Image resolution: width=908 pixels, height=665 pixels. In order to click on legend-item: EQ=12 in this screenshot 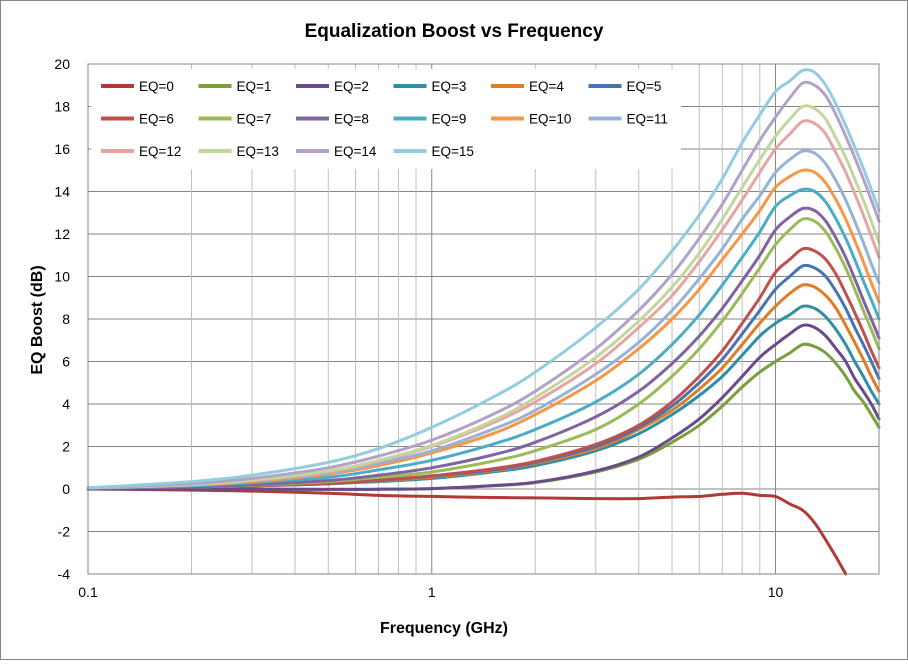, I will do `click(141, 151)`.